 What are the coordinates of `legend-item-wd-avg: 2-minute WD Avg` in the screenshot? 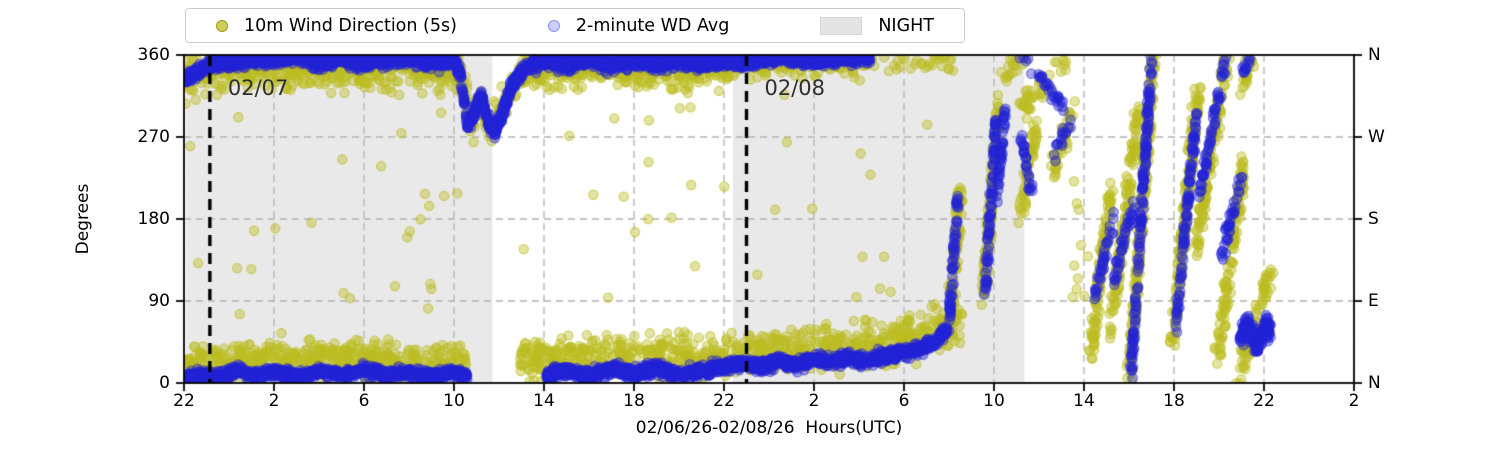 It's located at (638, 25).